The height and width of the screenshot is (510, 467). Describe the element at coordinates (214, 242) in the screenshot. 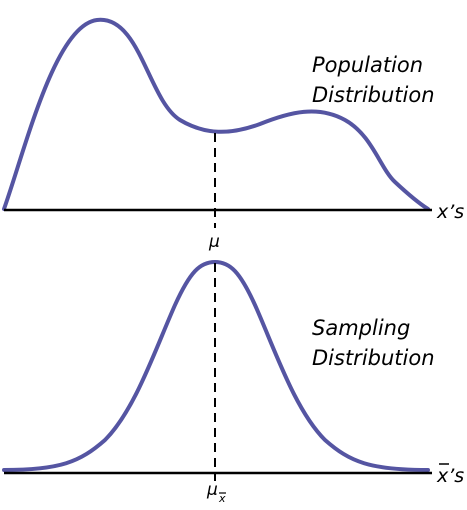

I see `population-mean-label: μ` at that location.